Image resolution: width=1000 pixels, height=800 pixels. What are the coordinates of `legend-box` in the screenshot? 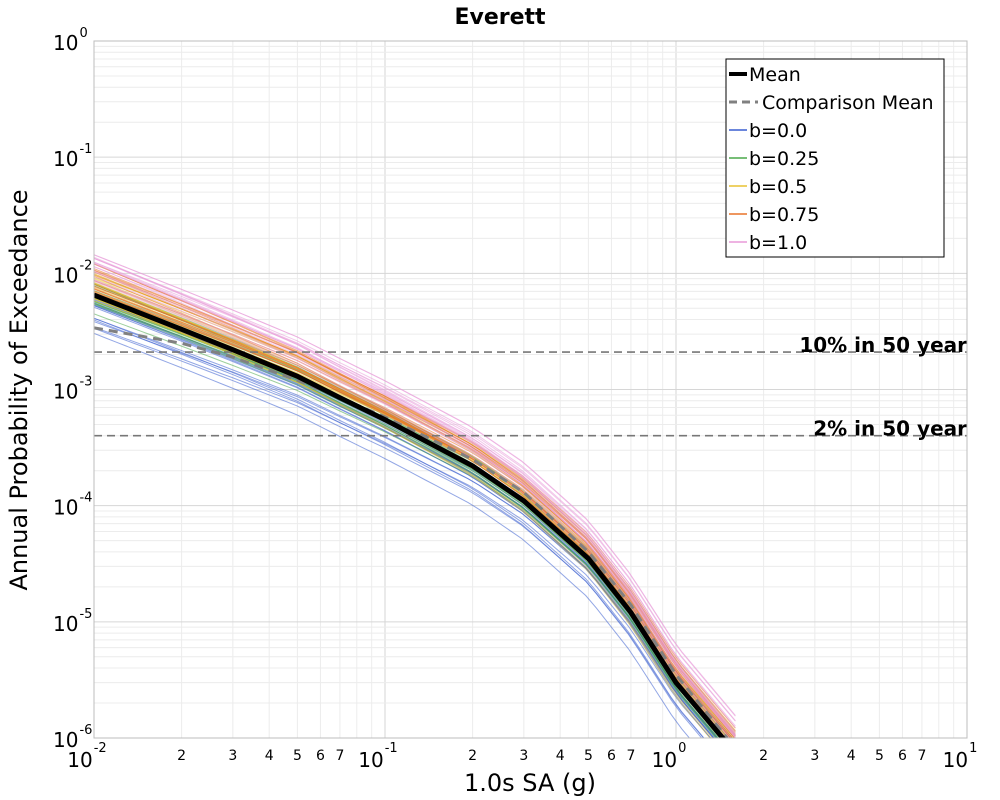 It's located at (835, 158).